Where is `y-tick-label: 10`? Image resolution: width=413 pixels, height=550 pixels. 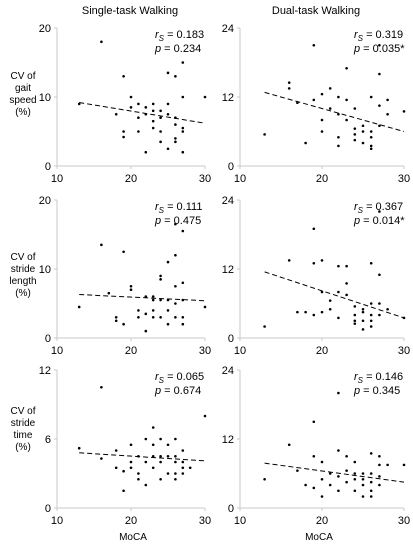 y-tick-label: 10 is located at coordinates (45, 98).